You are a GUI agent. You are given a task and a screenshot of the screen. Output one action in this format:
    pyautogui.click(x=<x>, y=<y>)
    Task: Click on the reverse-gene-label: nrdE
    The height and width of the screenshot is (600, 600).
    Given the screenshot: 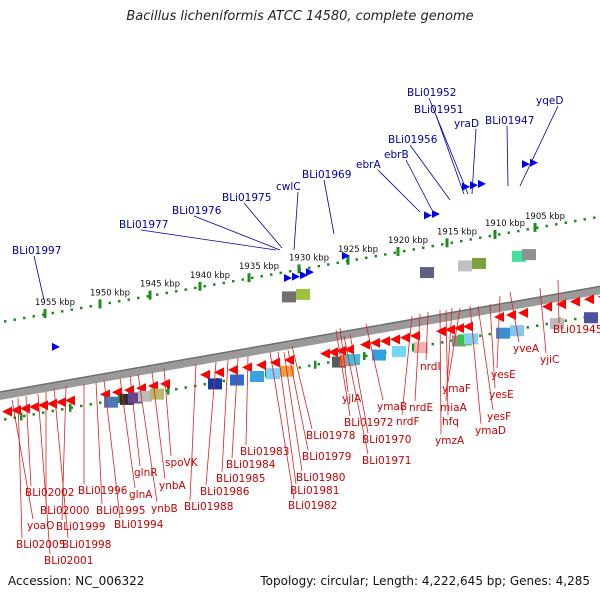 What is the action you would take?
    pyautogui.click(x=421, y=408)
    